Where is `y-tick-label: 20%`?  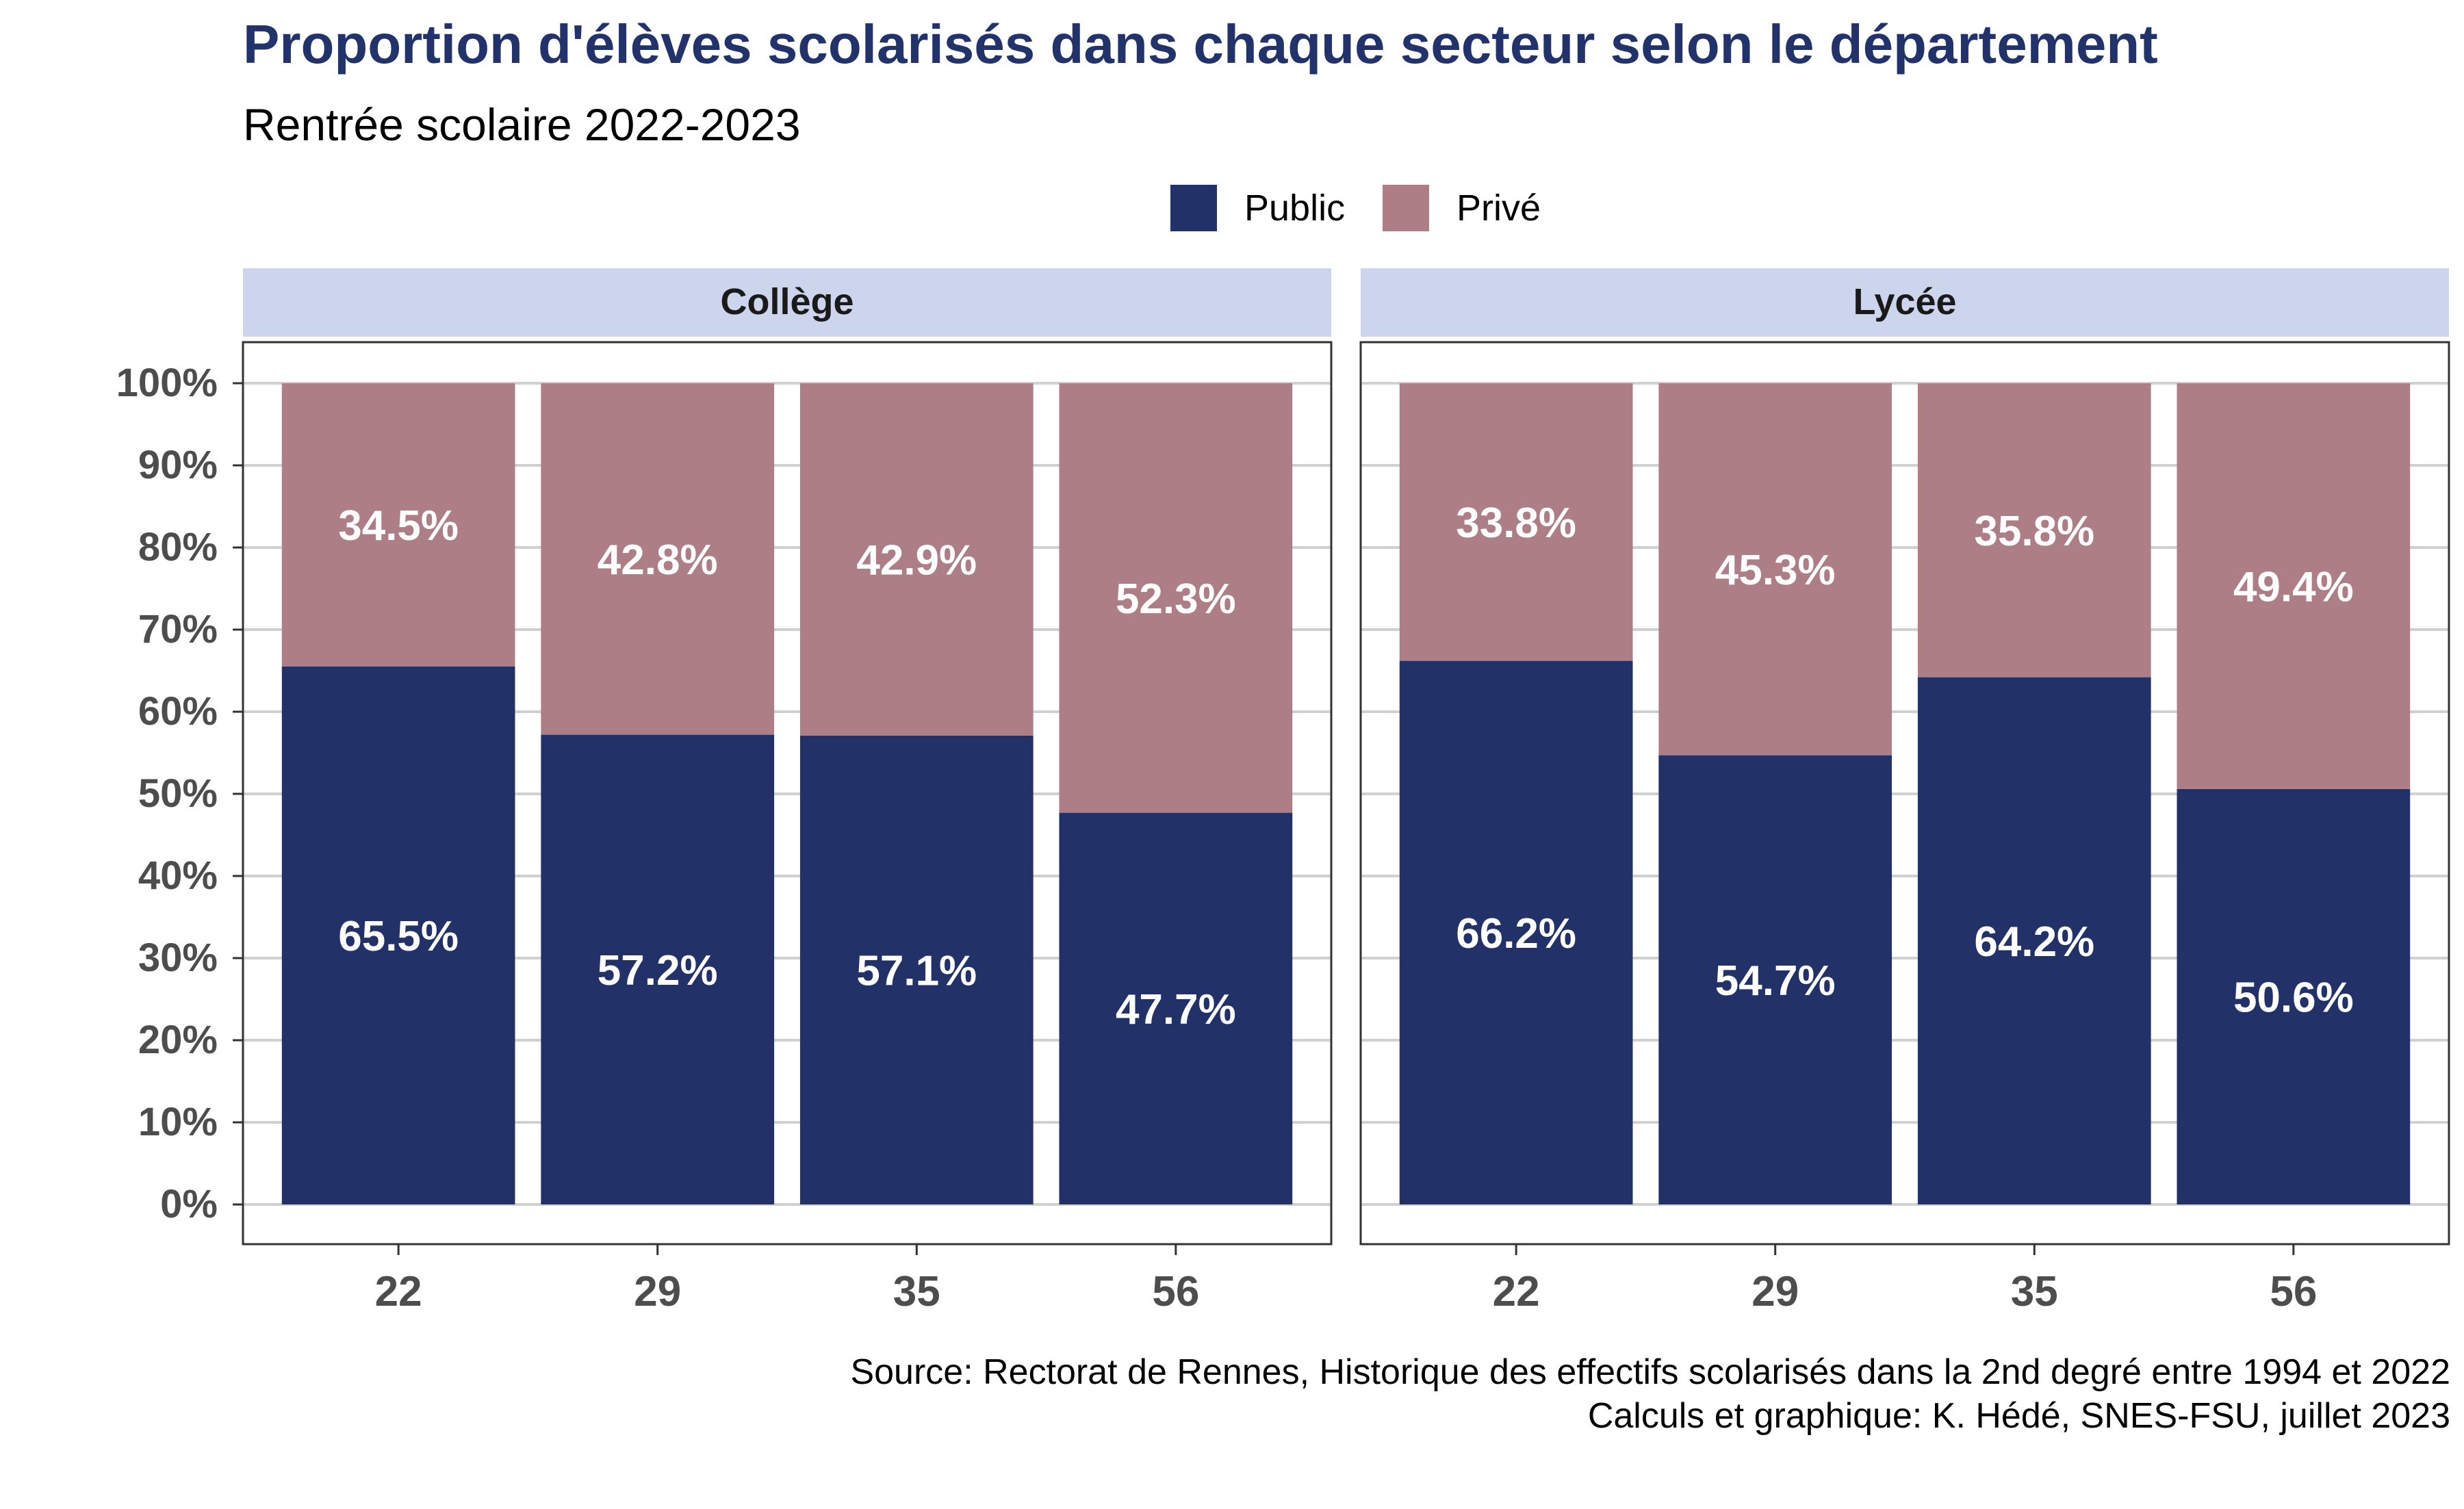 y-tick-label: 20% is located at coordinates (178, 1040).